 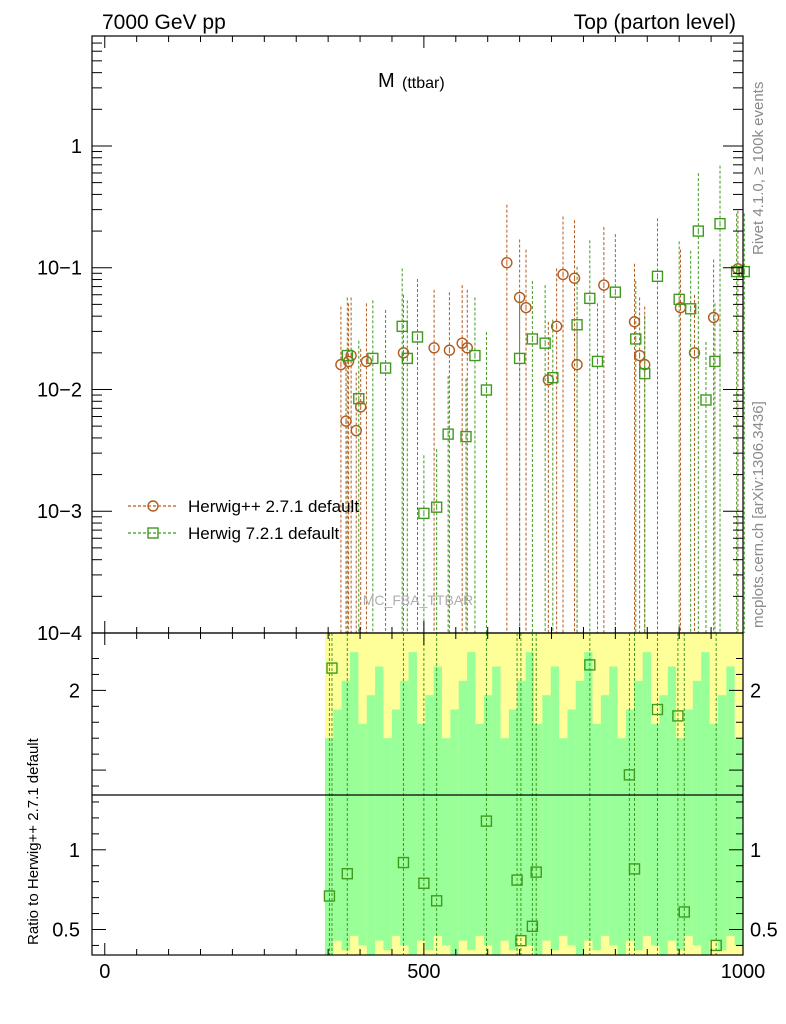 What do you see at coordinates (74, 851) in the screenshot?
I see `ratio-y-tick-label: 1` at bounding box center [74, 851].